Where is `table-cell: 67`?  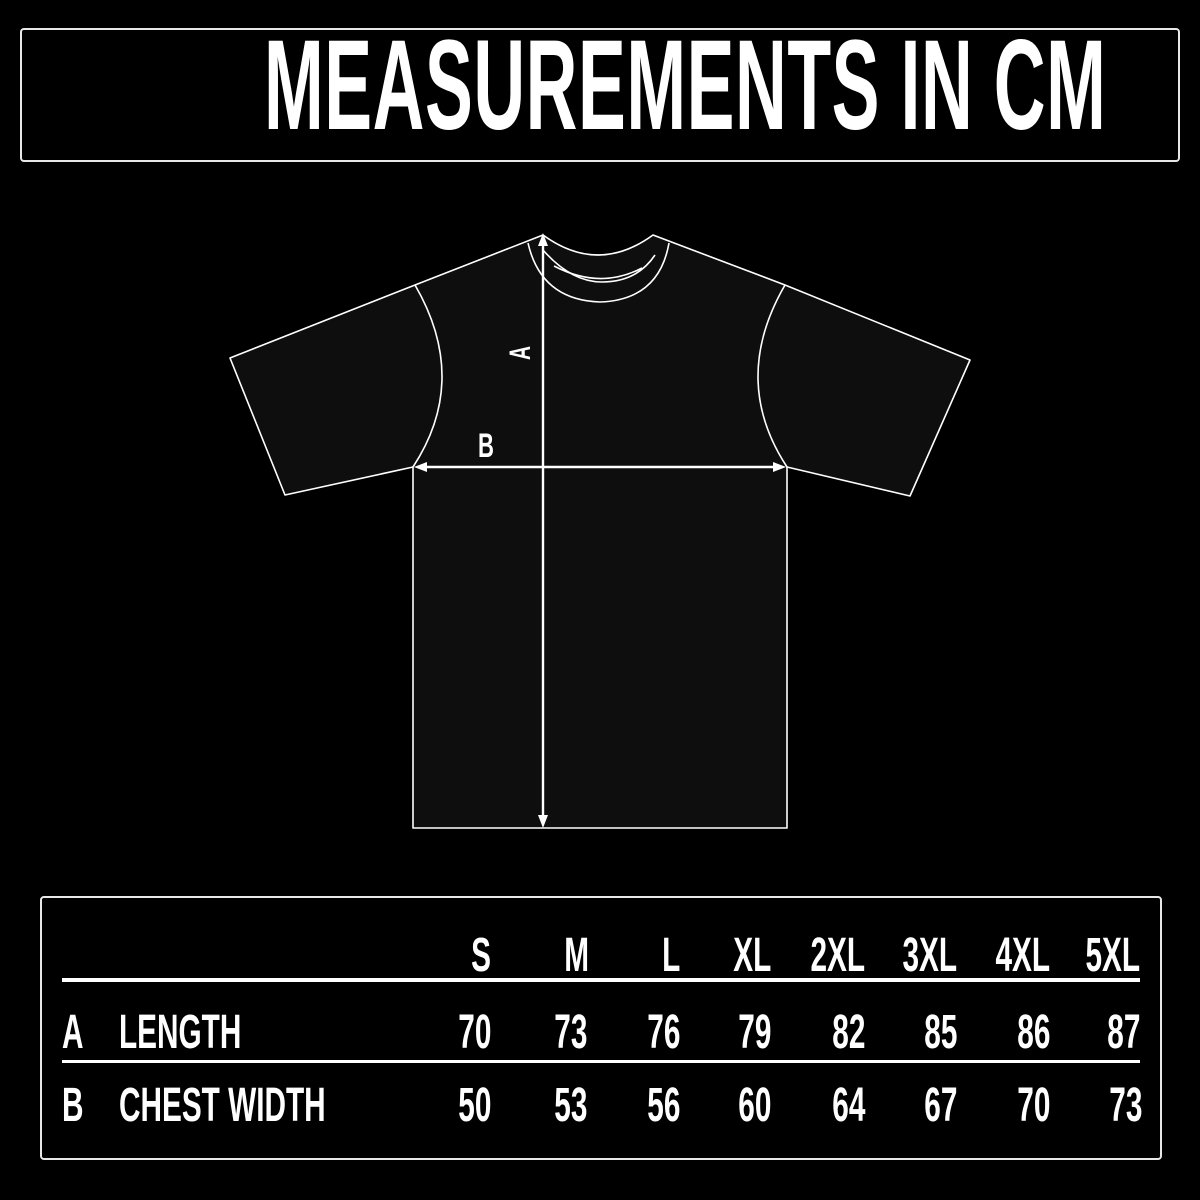
table-cell: 67 is located at coordinates (940, 1105).